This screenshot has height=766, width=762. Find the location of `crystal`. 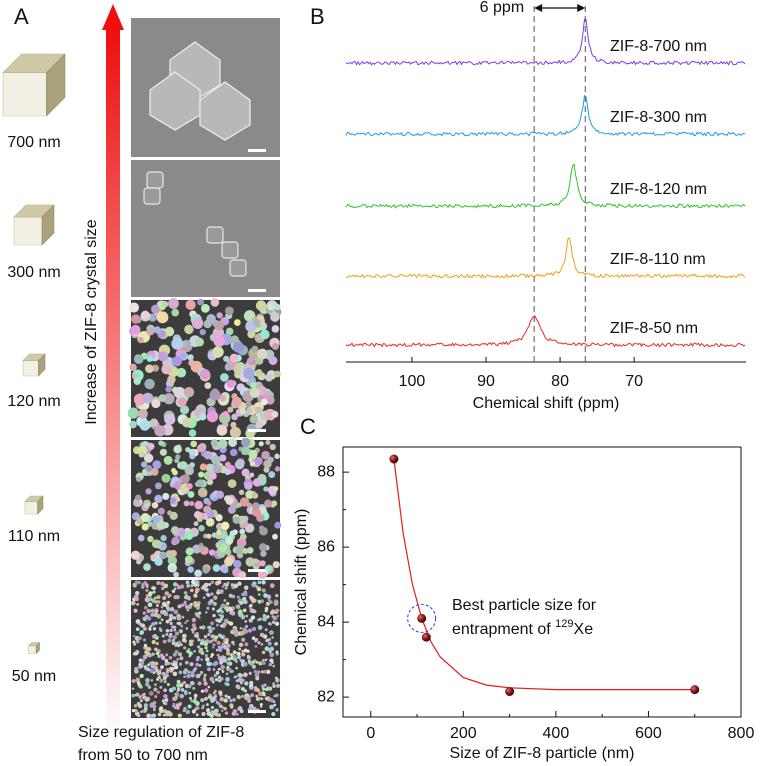

crystal is located at coordinates (230, 250).